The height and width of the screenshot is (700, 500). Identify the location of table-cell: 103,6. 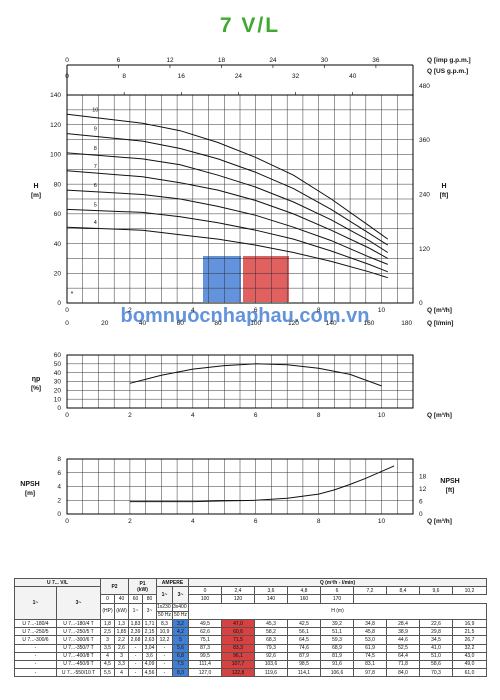
(271, 664).